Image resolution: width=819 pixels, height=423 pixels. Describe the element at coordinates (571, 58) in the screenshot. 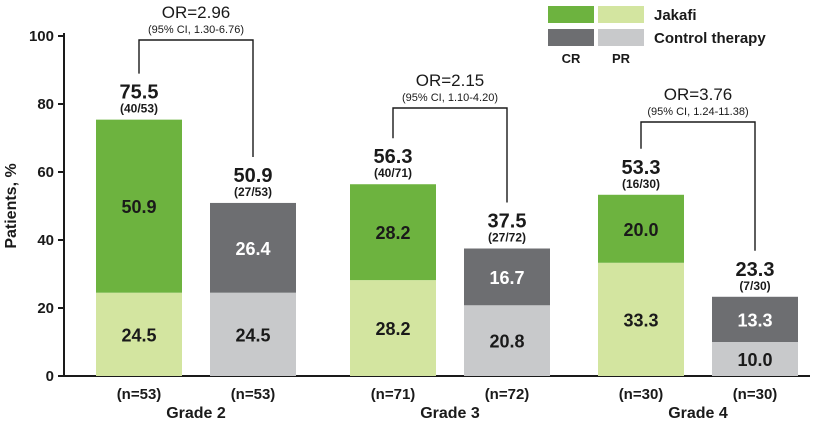

I see `legend-header-cr: CR` at that location.